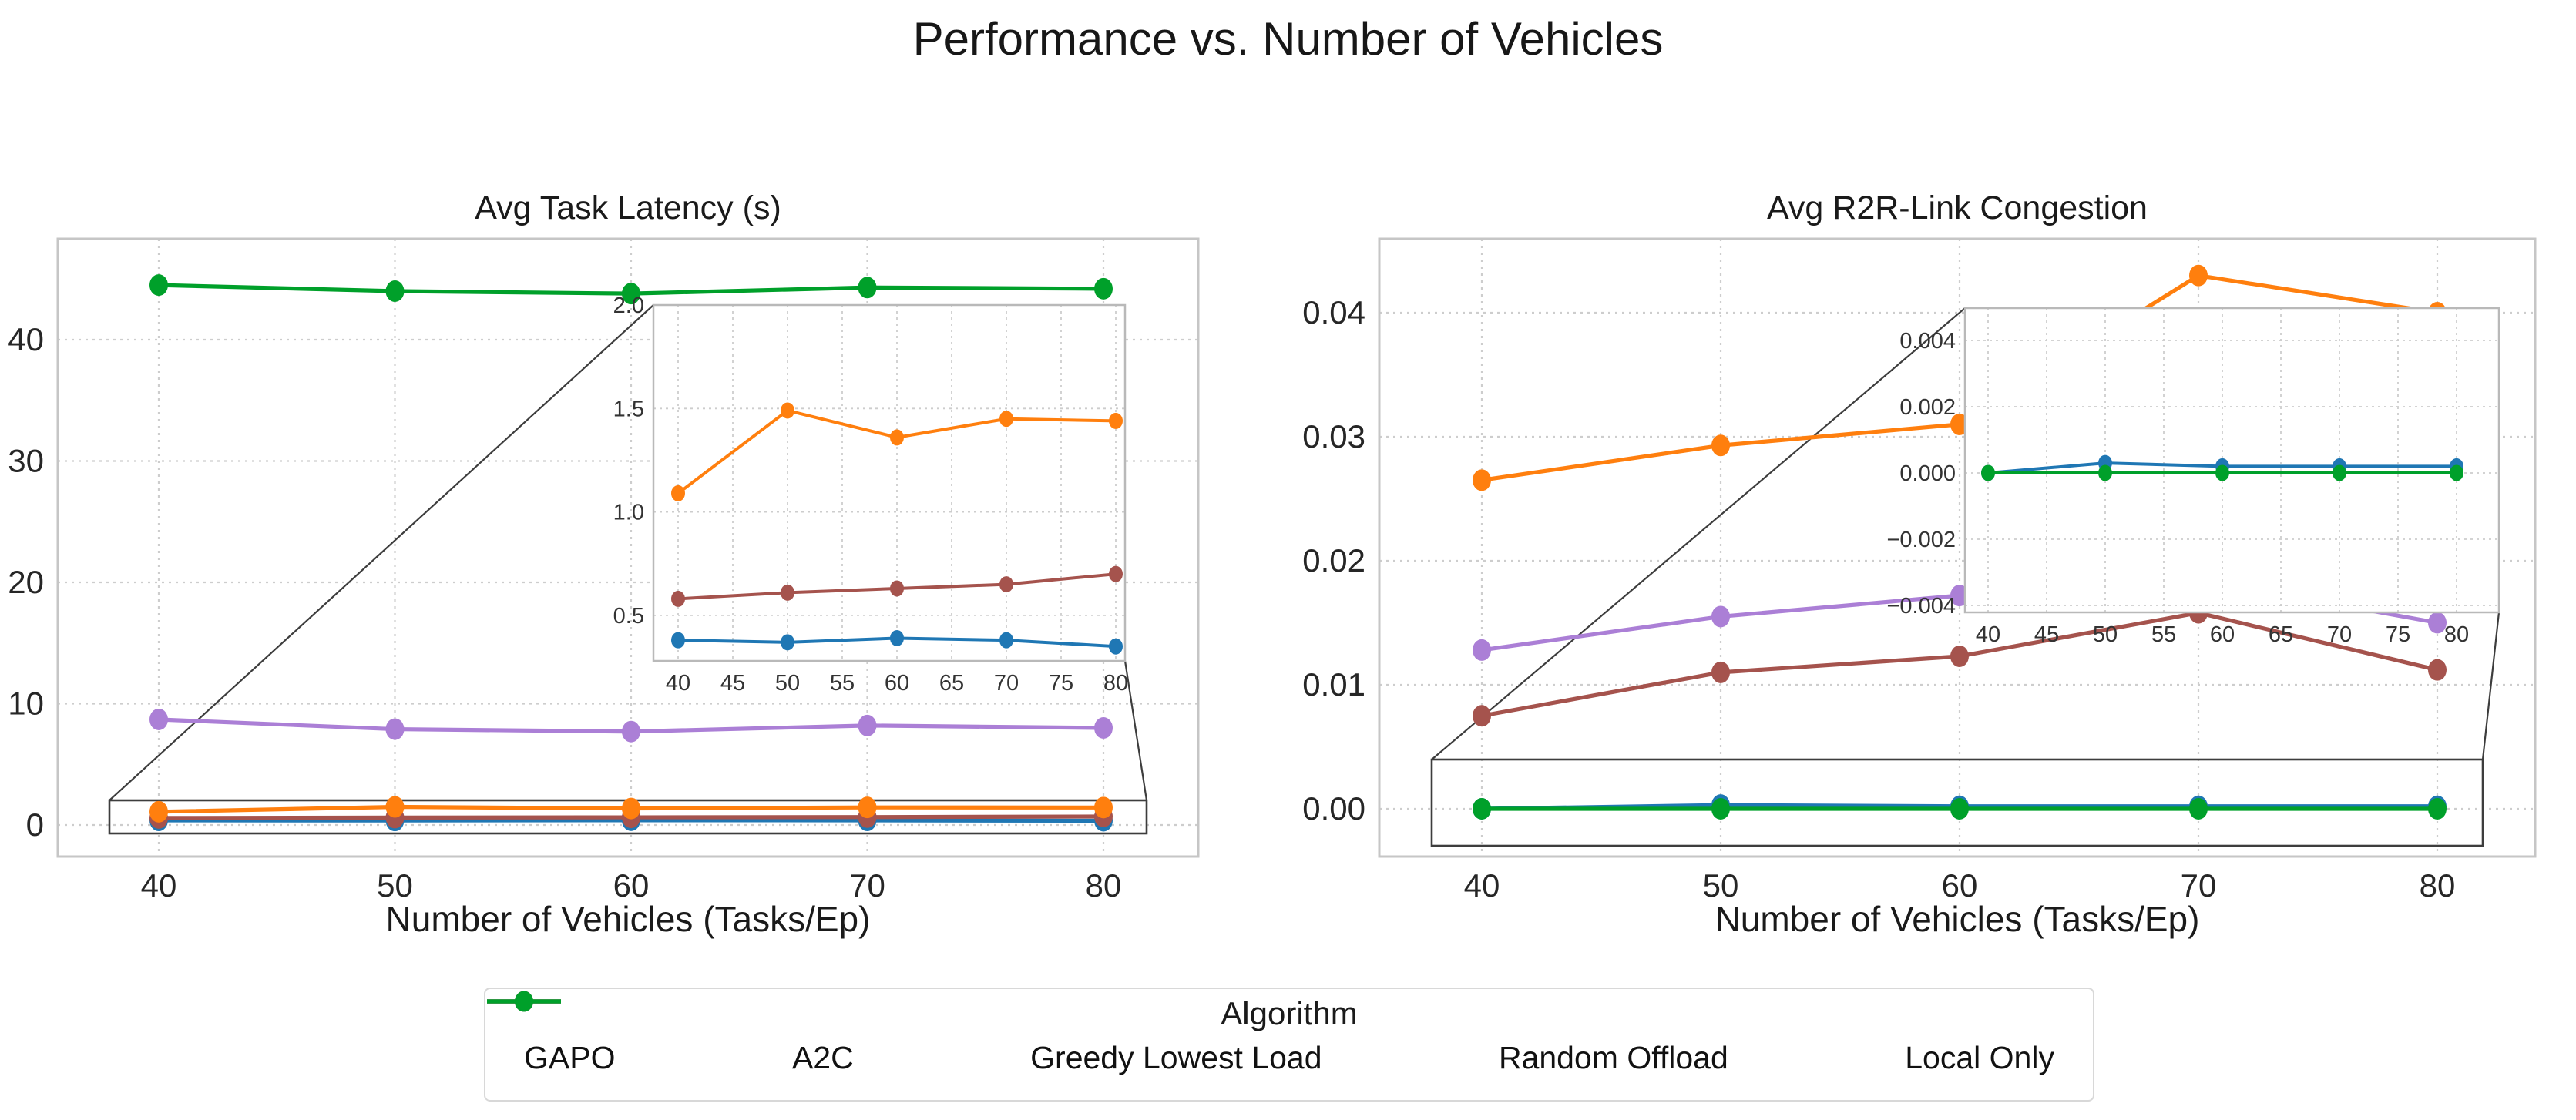 The image size is (2576, 1120). Describe the element at coordinates (26, 339) in the screenshot. I see `y-tick-label: 40` at that location.